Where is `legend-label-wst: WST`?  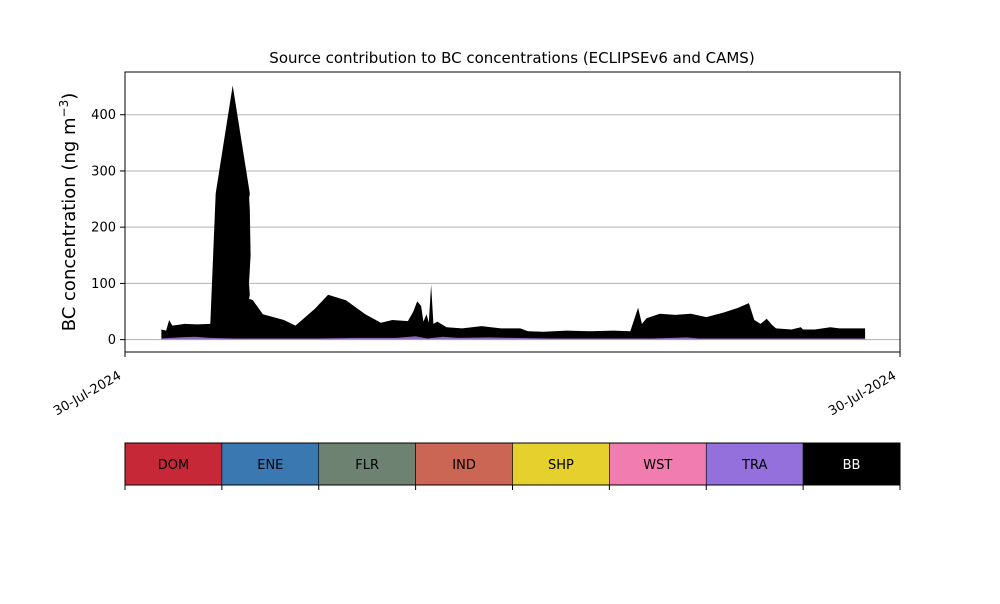
legend-label-wst: WST is located at coordinates (657, 465).